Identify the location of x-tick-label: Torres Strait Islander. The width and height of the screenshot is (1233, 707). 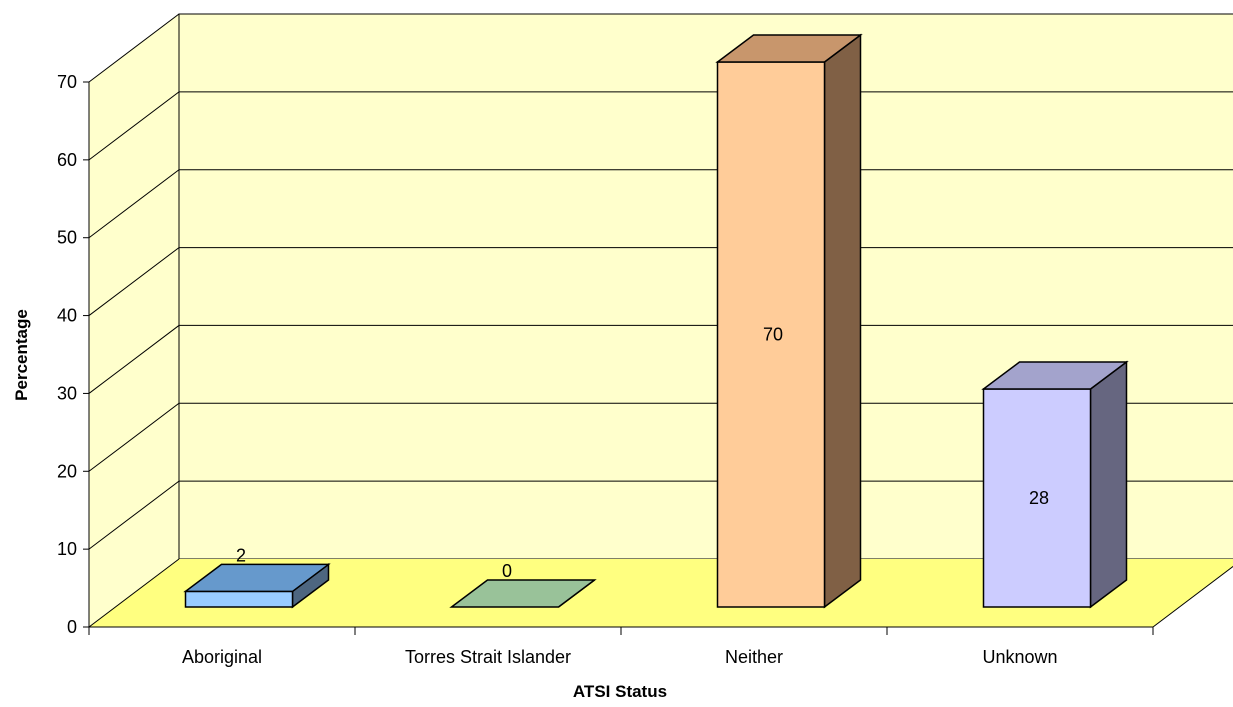
(488, 657).